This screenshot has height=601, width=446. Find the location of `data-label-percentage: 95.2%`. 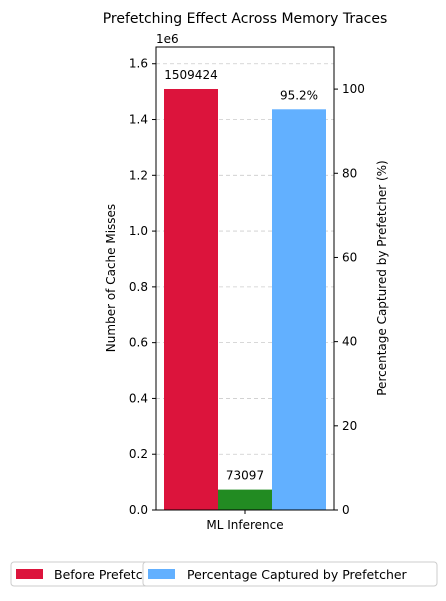

data-label-percentage: 95.2% is located at coordinates (299, 95).